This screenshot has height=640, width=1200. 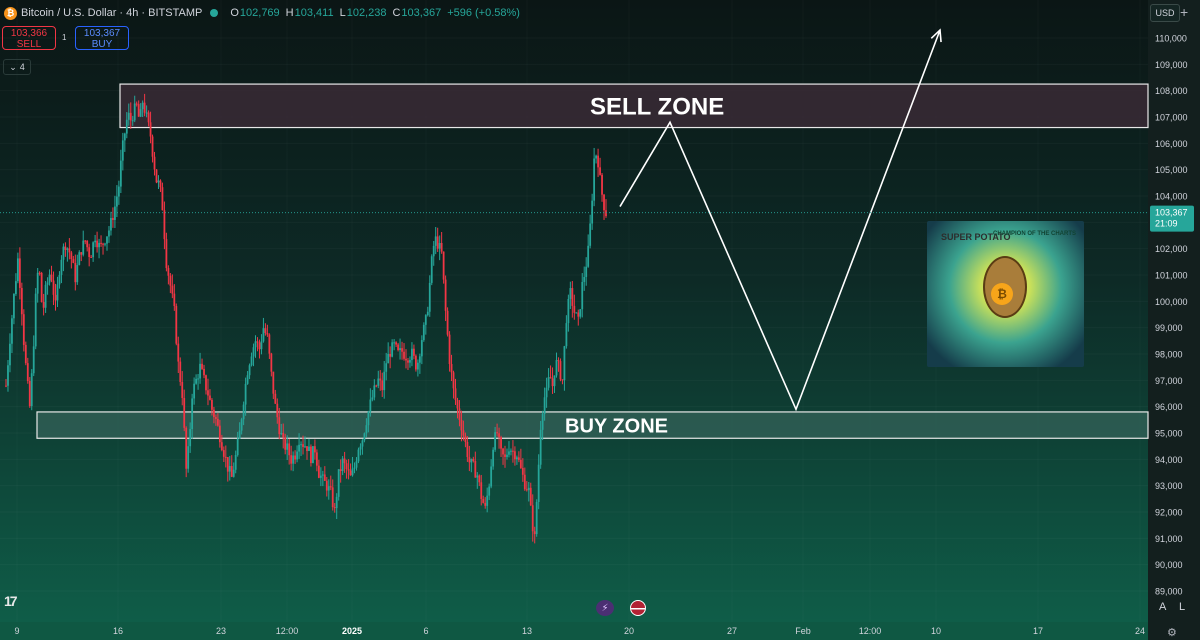 What do you see at coordinates (17, 67) in the screenshot?
I see `indicators-toggle: ⌄ 4` at bounding box center [17, 67].